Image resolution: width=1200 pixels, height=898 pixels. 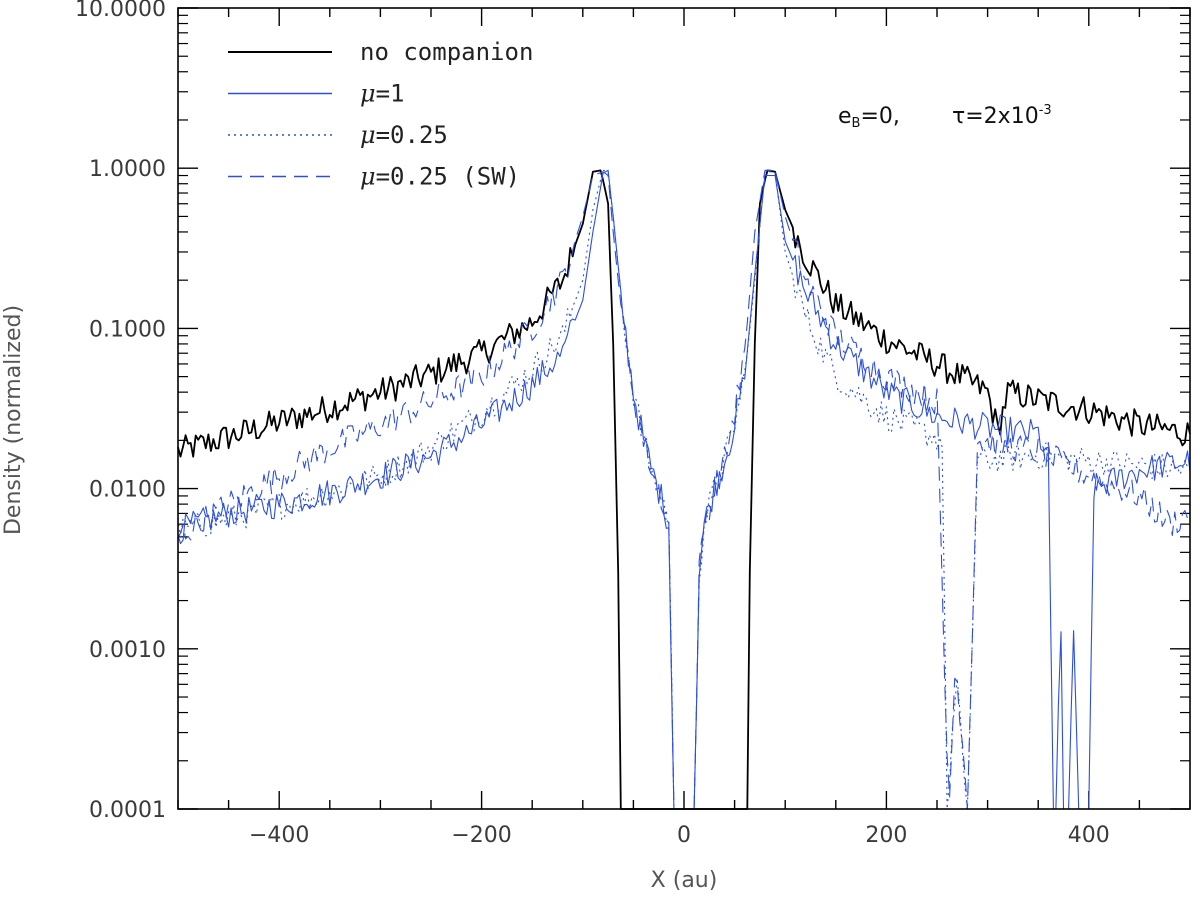 I want to click on y-tick-label: 0.1000, so click(x=127, y=329).